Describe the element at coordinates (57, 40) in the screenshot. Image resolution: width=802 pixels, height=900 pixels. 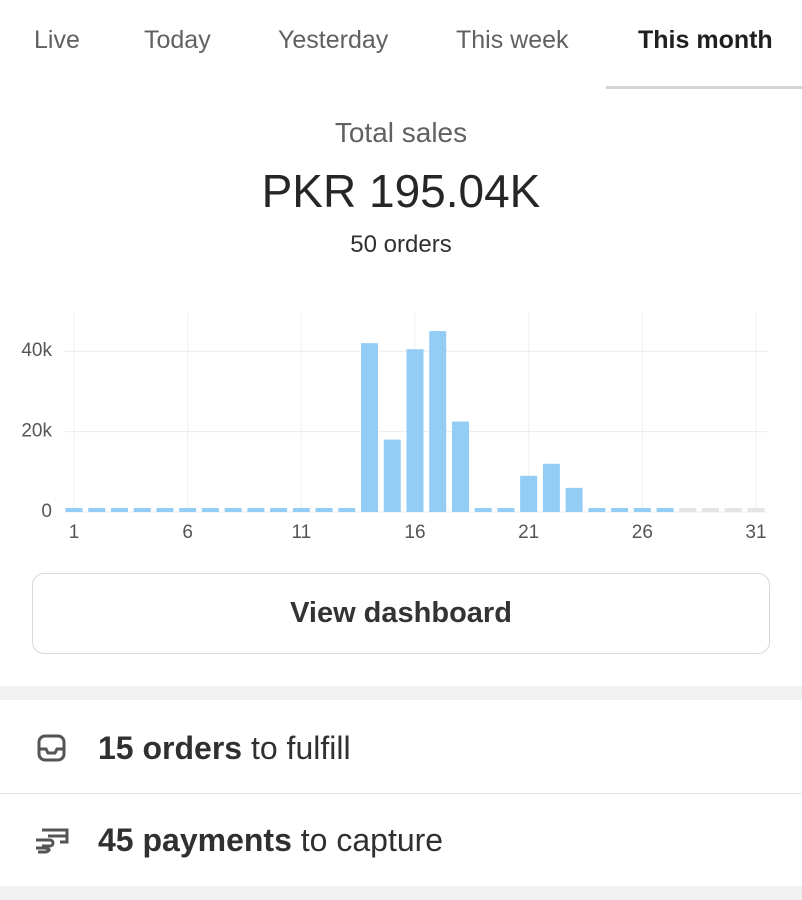
I see `tab: Live` at that location.